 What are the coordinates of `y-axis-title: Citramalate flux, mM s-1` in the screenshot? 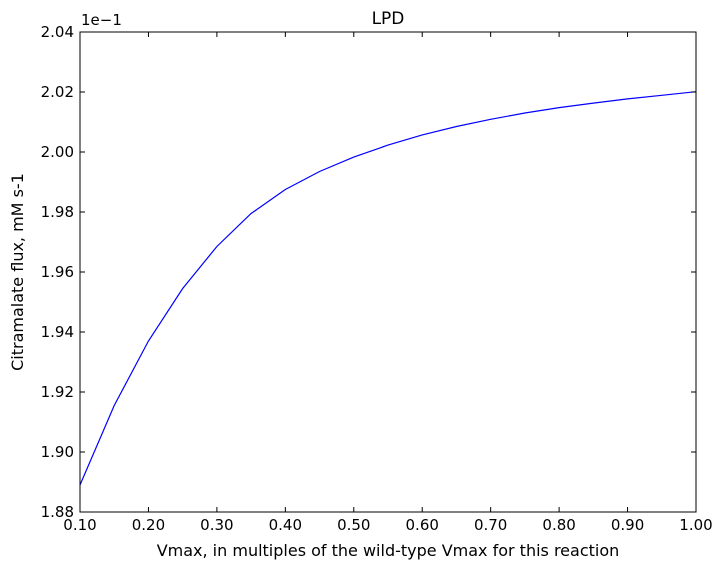 It's located at (17, 272).